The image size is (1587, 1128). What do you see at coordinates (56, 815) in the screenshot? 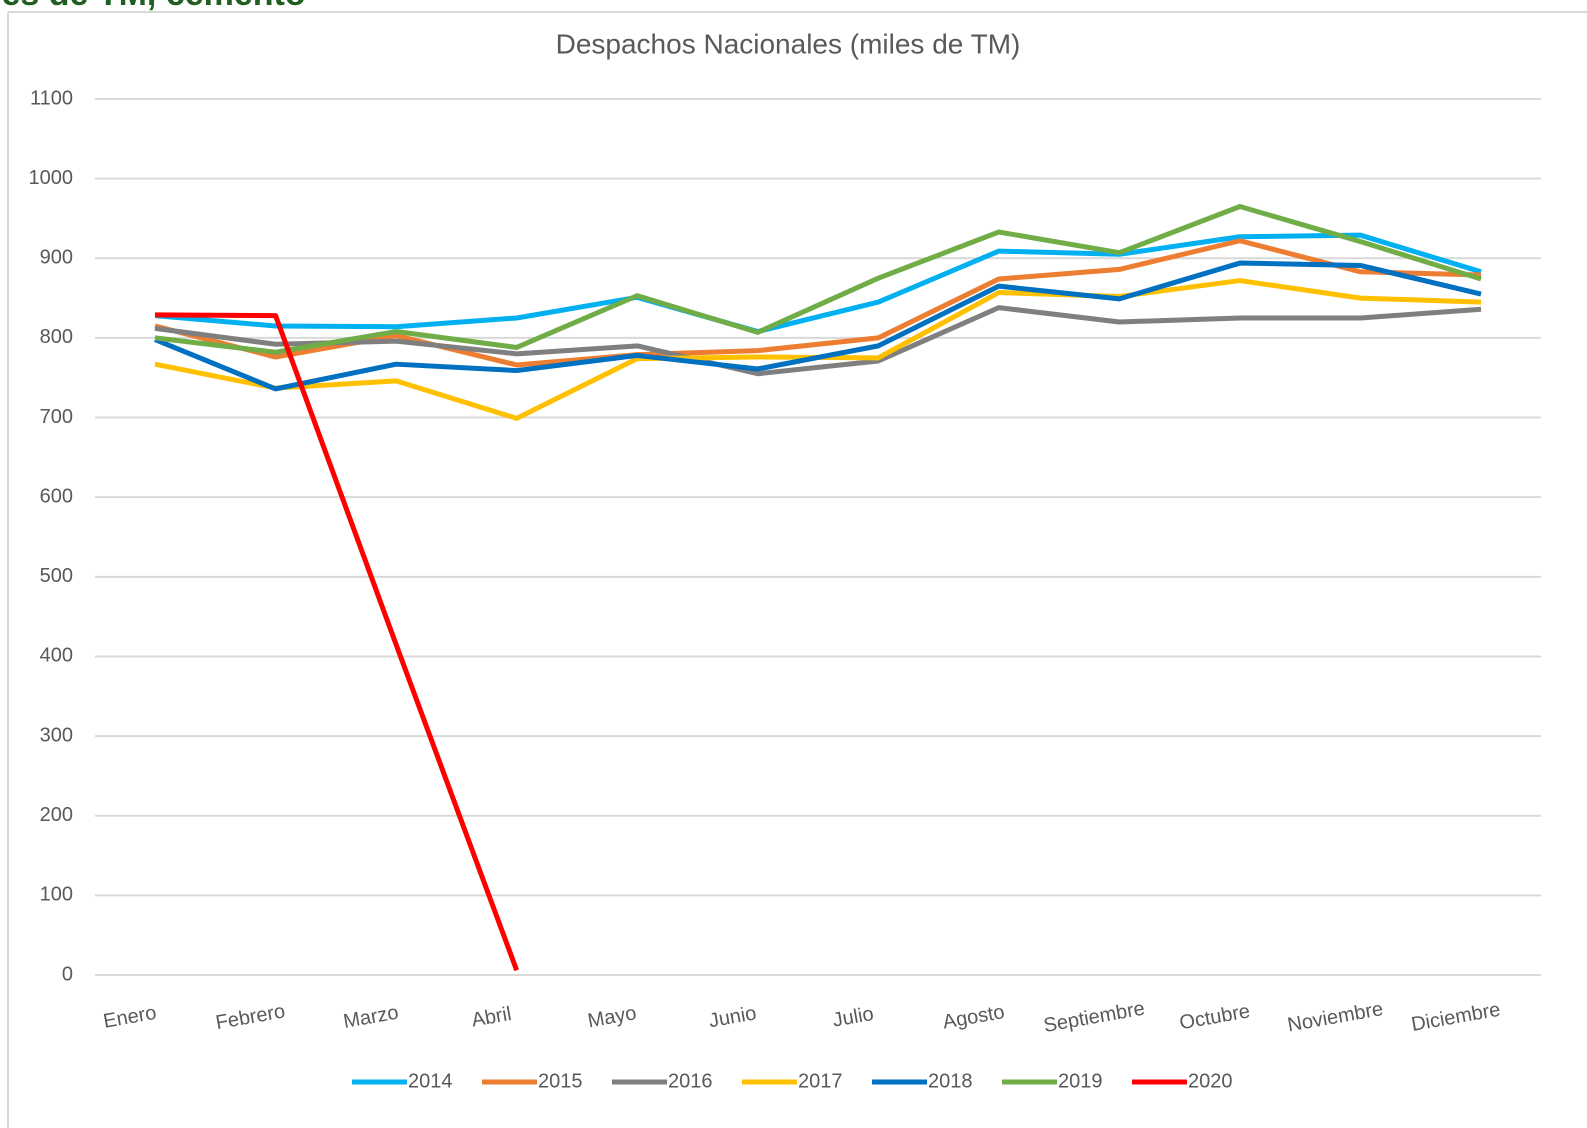
I see `y-tick-label: 200` at bounding box center [56, 815].